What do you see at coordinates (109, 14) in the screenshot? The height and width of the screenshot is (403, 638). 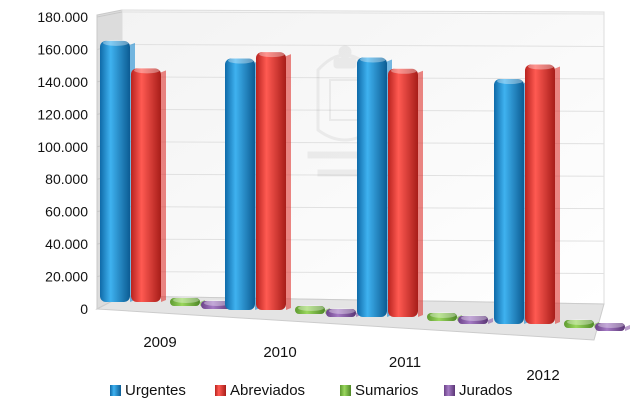 I see `gridline-side` at bounding box center [109, 14].